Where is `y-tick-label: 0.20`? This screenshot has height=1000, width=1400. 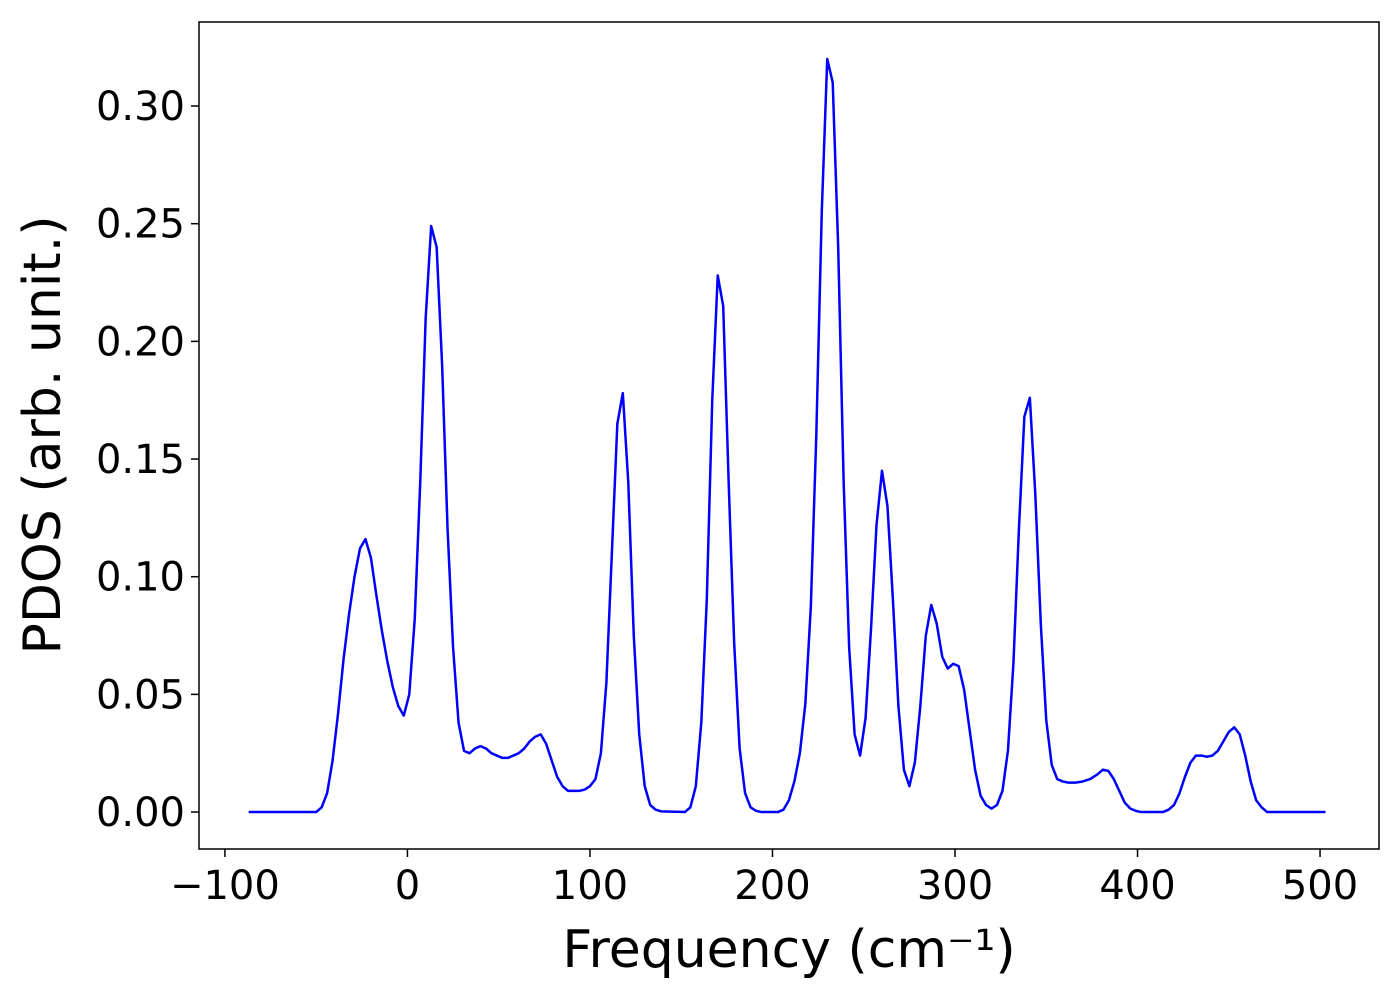
y-tick-label: 0.20 is located at coordinates (140, 342).